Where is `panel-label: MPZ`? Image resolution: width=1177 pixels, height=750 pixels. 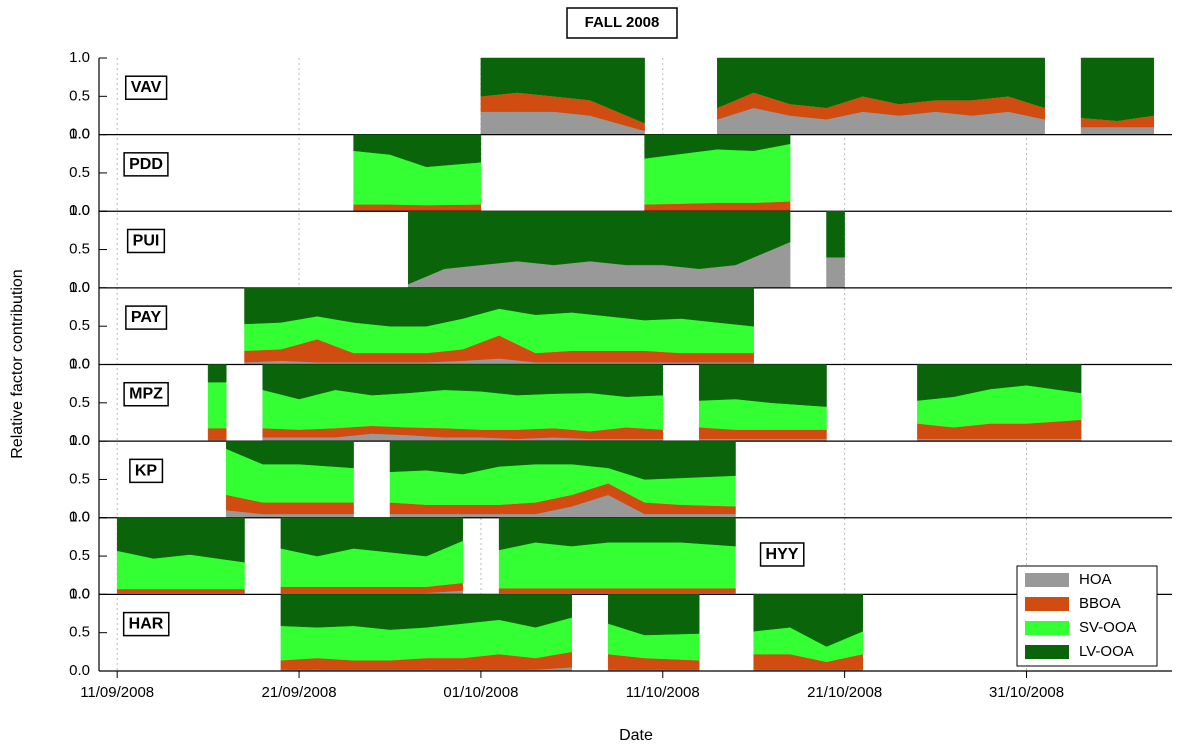 panel-label: MPZ is located at coordinates (146, 394).